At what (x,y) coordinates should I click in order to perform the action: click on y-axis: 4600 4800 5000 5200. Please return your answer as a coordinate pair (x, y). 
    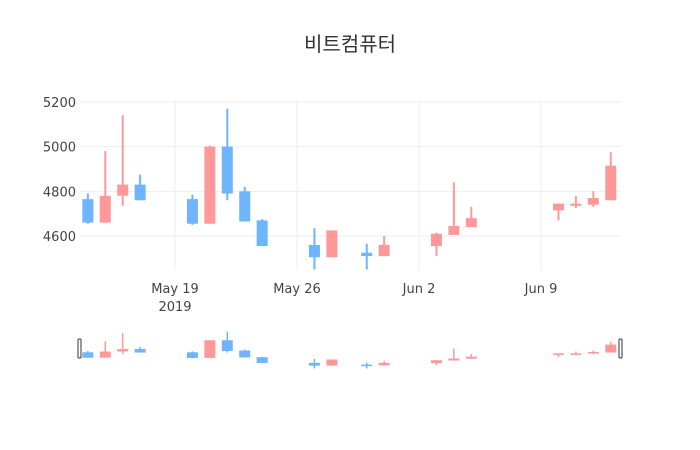
    Looking at the image, I should click on (59, 170).